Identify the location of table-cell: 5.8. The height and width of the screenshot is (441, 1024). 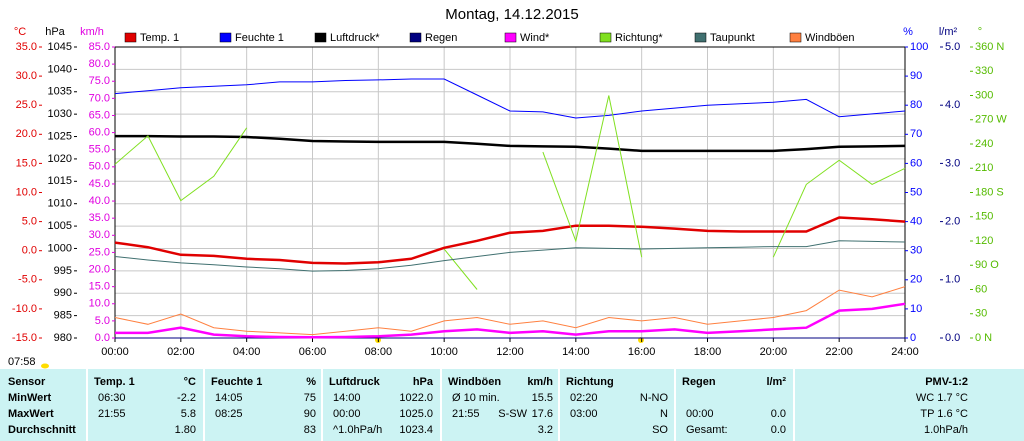
(188, 414).